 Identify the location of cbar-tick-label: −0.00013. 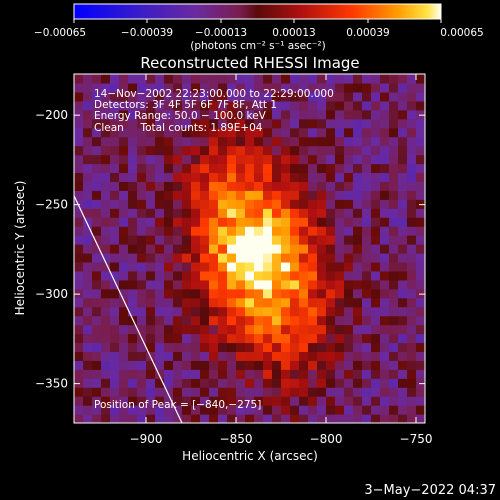
(221, 33).